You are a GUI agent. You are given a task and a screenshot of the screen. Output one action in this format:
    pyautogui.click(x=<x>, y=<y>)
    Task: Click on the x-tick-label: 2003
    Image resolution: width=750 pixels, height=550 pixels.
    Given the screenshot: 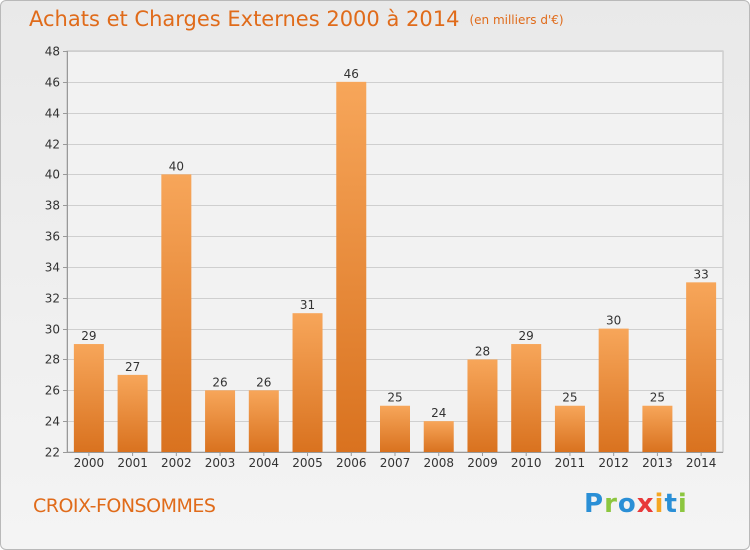 What is the action you would take?
    pyautogui.click(x=220, y=463)
    